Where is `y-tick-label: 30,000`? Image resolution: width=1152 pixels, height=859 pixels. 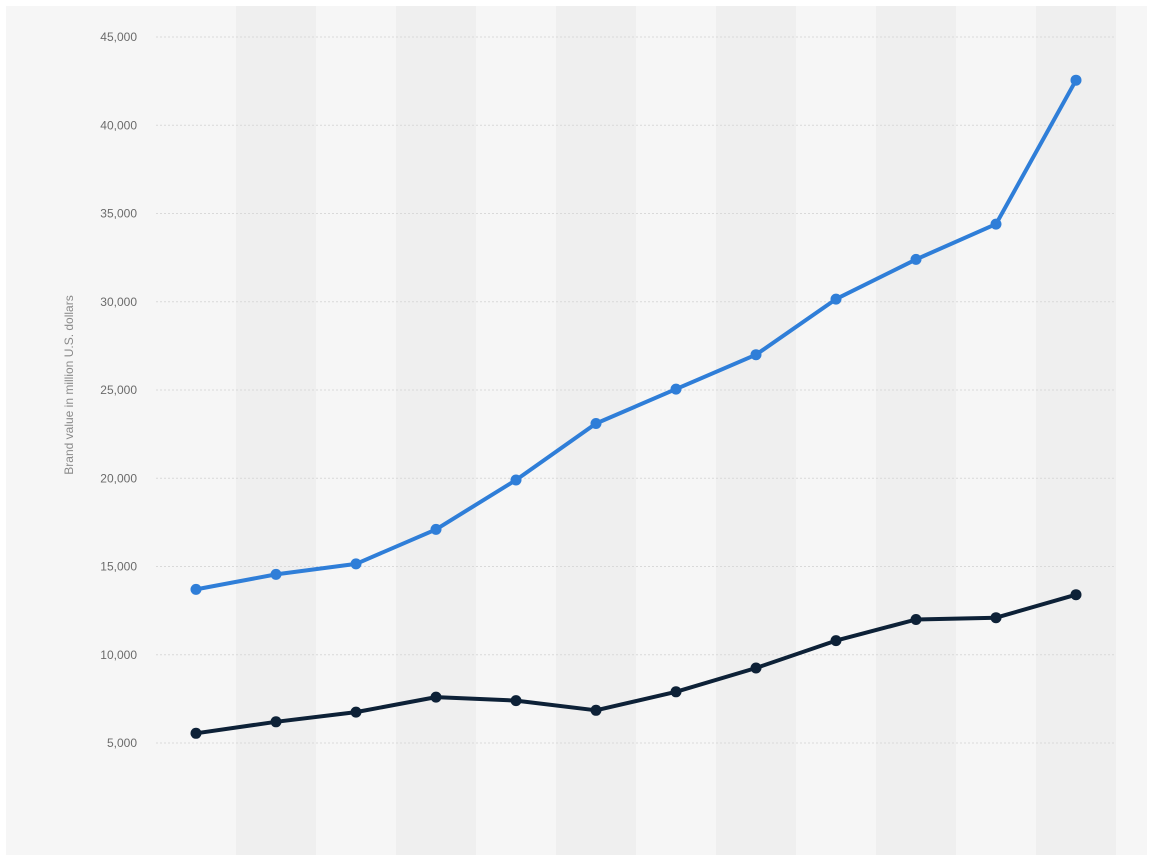
y-tick-label: 30,000 is located at coordinates (118, 302).